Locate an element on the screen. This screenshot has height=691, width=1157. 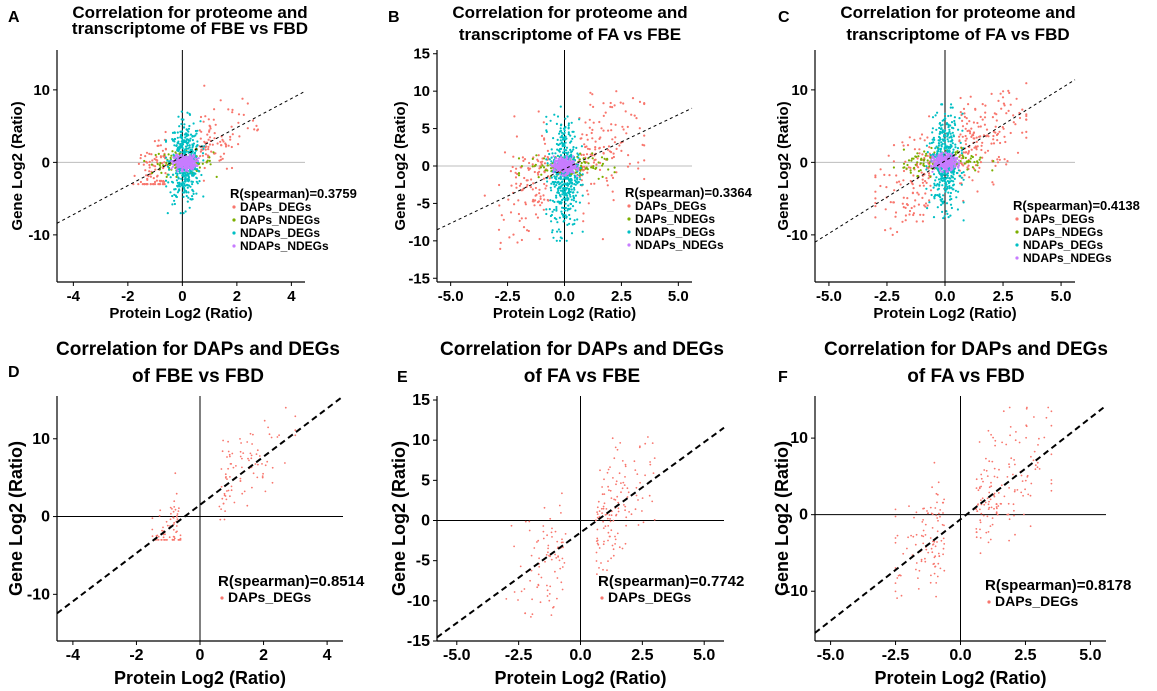
legend-entry: DAPs_DEGs is located at coordinates (649, 597).